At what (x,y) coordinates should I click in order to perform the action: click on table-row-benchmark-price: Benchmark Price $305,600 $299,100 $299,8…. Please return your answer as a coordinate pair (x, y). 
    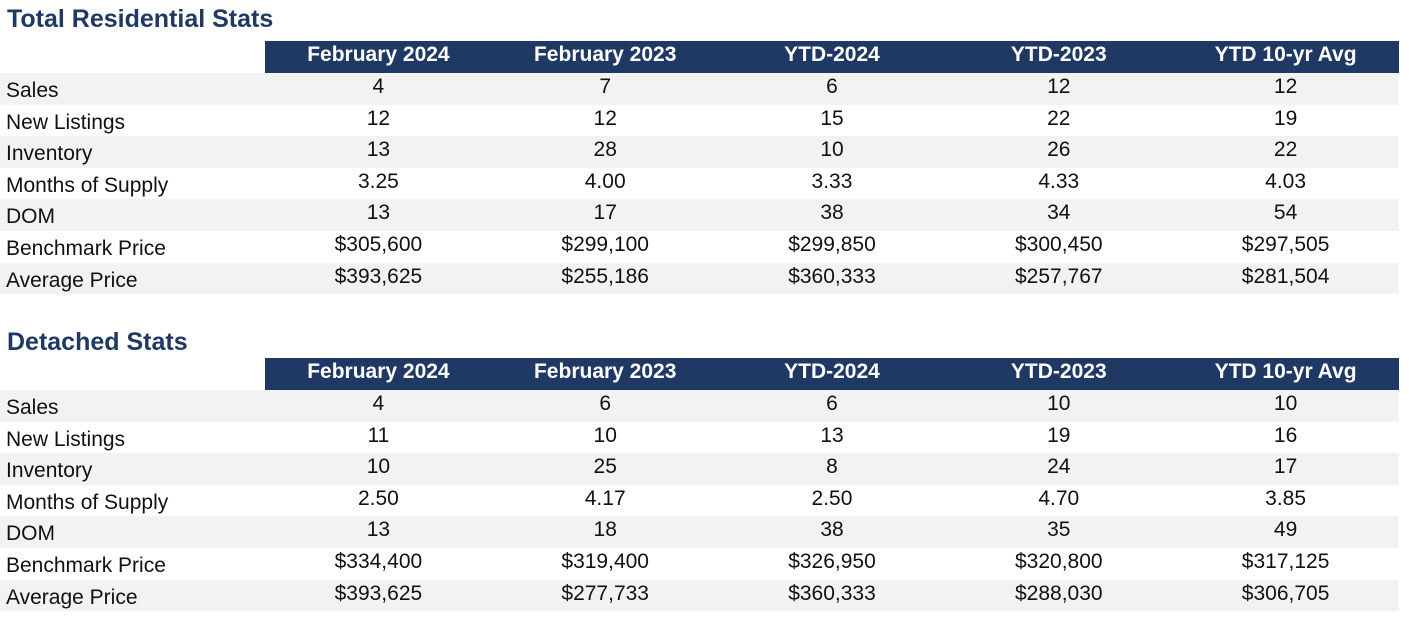
    Looking at the image, I should click on (699, 247).